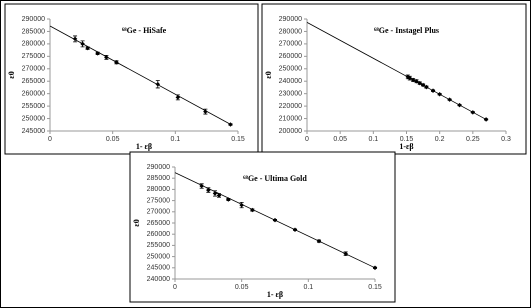 Image resolution: width=531 pixels, height=308 pixels. Describe the element at coordinates (290, 106) in the screenshot. I see `y-tick-label: 220000` at that location.